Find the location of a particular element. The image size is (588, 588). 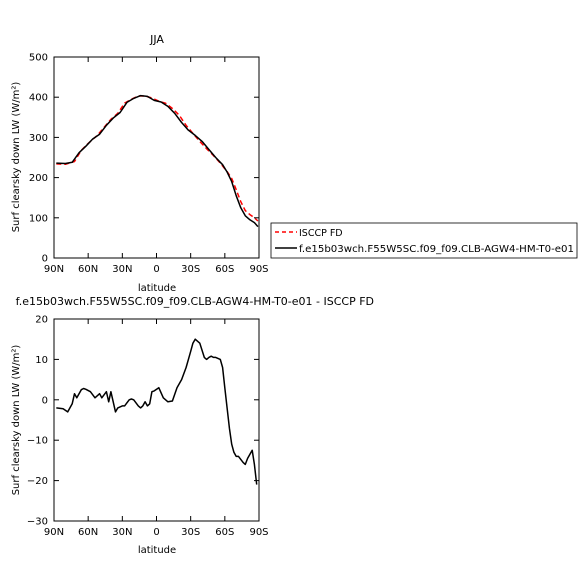

bottom-y-ticks: −30 −20 −10 0 10 20 is located at coordinates (143, 421).